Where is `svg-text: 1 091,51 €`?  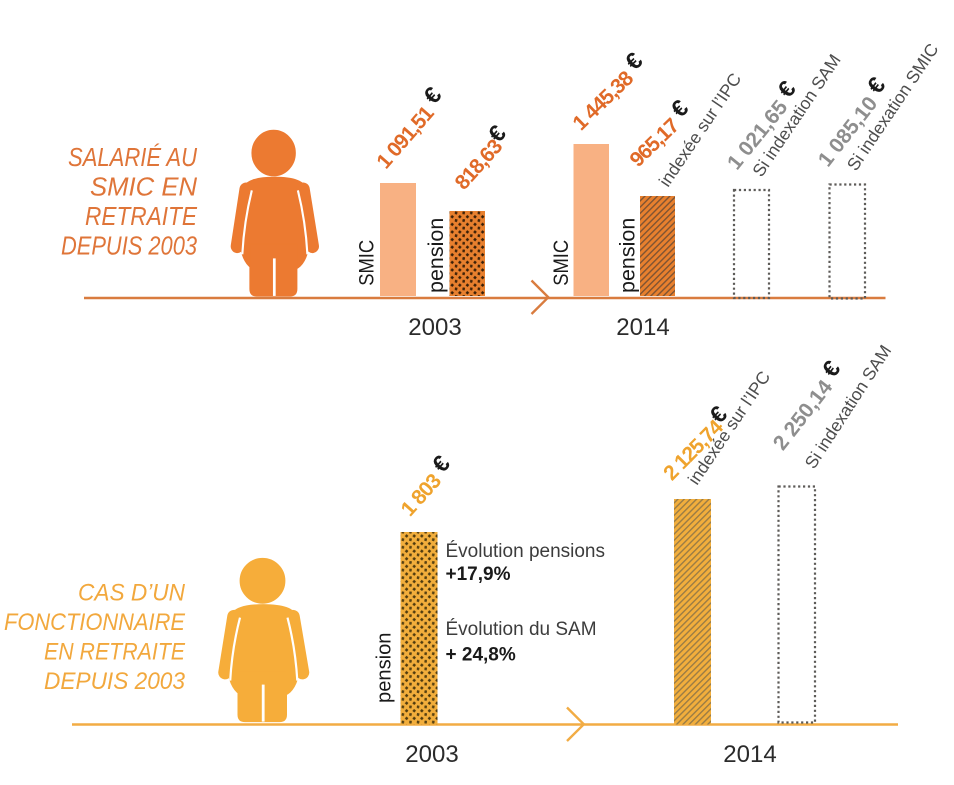
svg-text: 1 091,51 € is located at coordinates (408, 127).